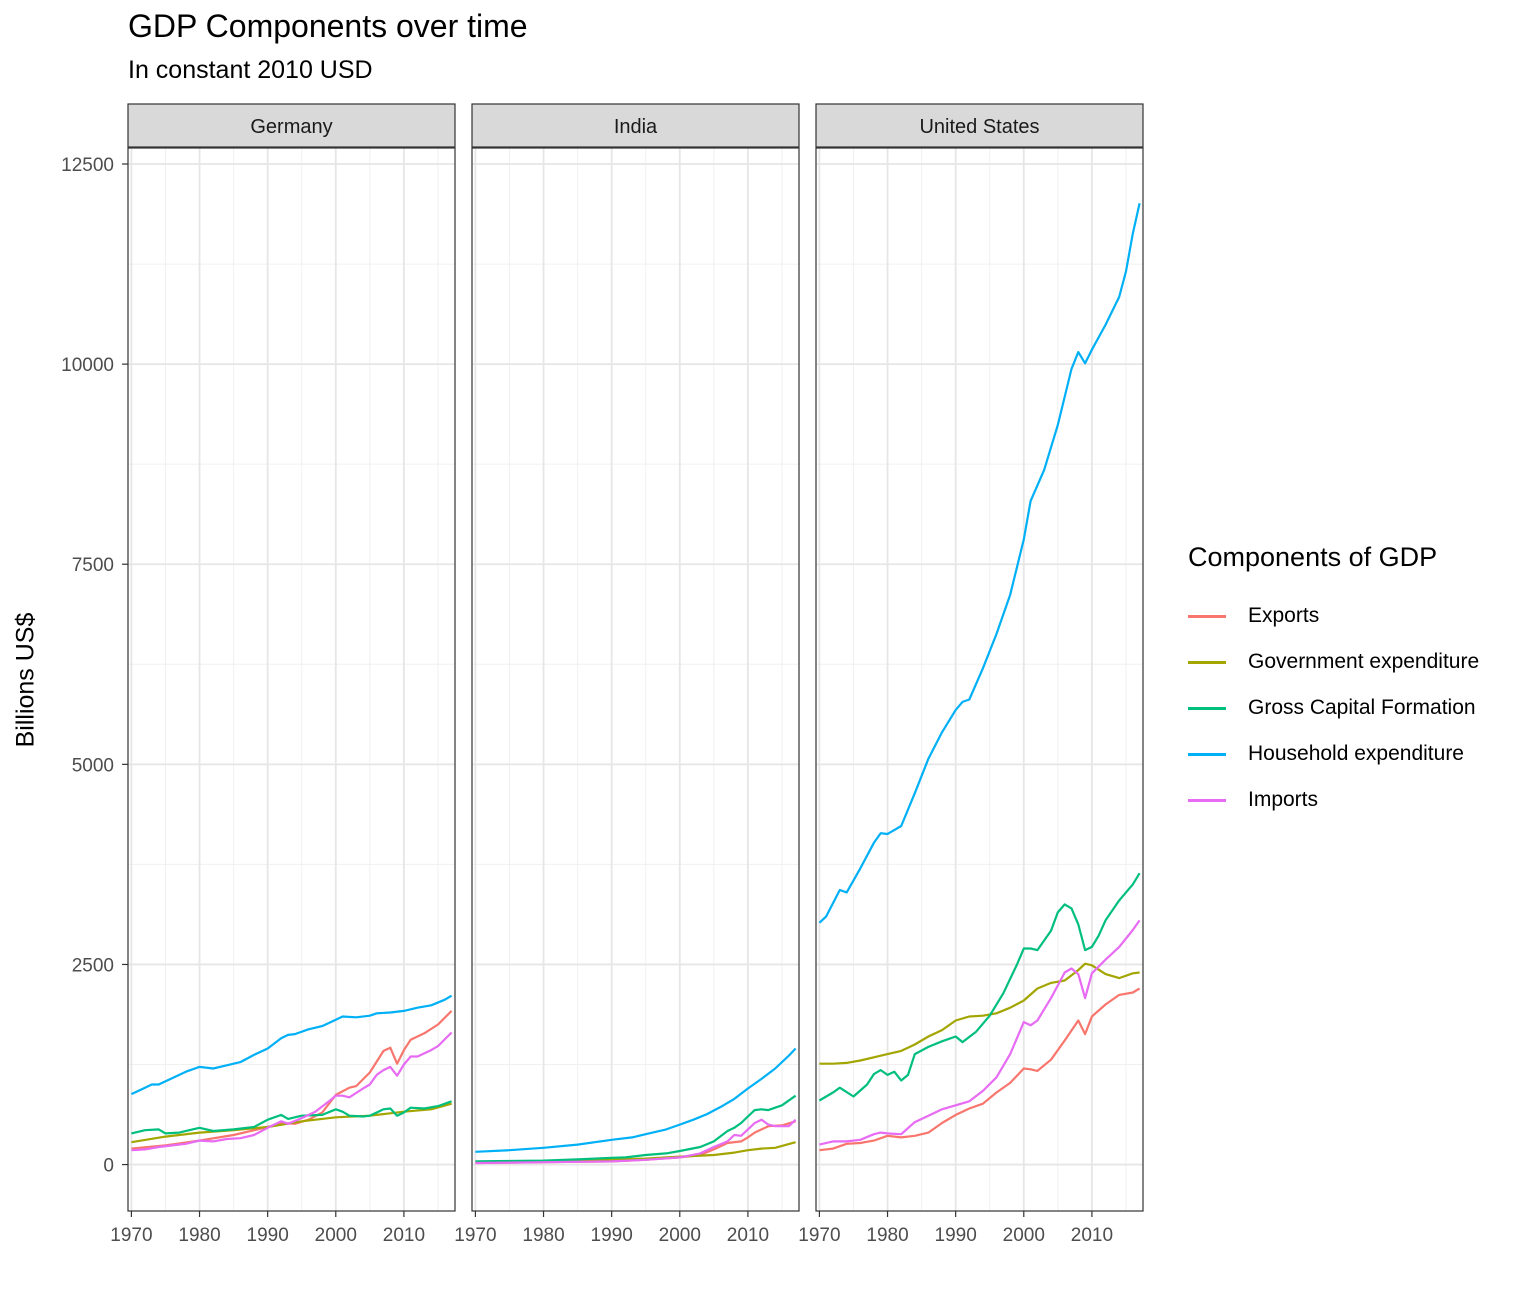 This screenshot has height=1296, width=1536. What do you see at coordinates (1207, 708) in the screenshot?
I see `legend-key-gross-capital-formation` at bounding box center [1207, 708].